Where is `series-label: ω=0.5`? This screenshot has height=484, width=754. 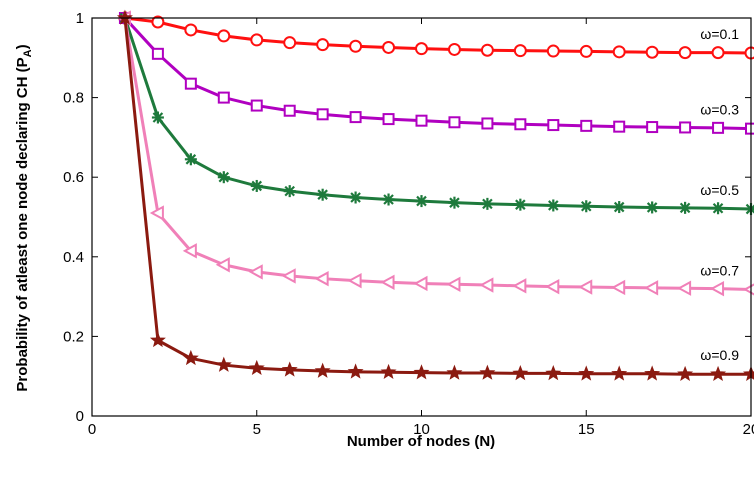 series-label: ω=0.5 is located at coordinates (719, 190).